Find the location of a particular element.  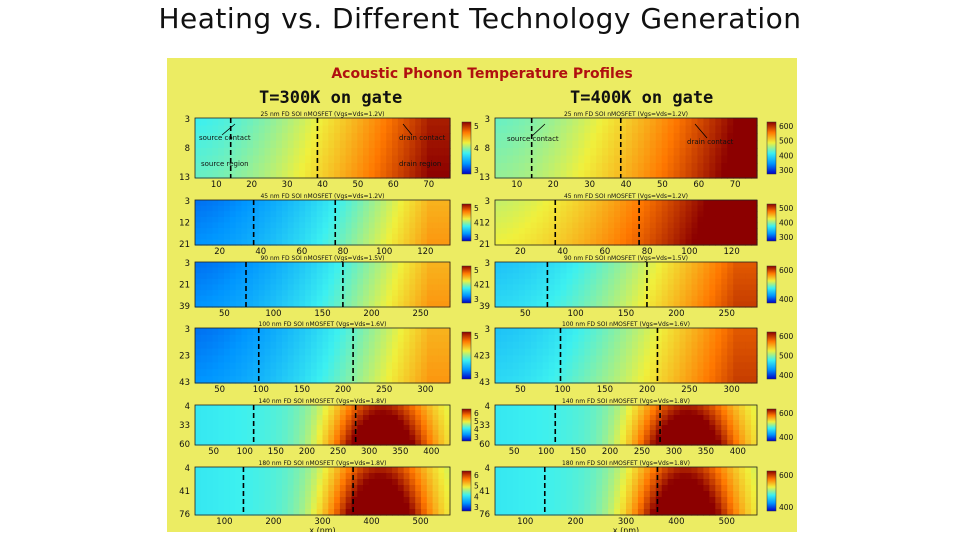

colorbar is located at coordinates (771, 284).